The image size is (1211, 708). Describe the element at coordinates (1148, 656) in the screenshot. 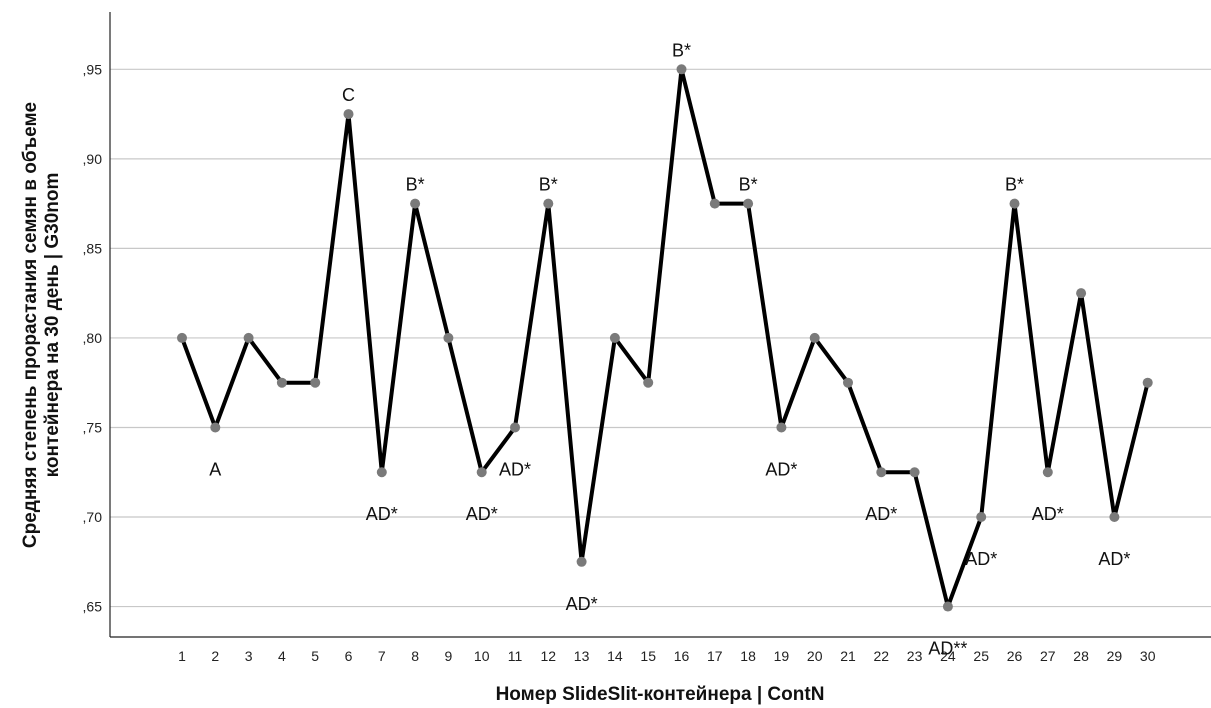

I see `x-tick-label: 30` at that location.